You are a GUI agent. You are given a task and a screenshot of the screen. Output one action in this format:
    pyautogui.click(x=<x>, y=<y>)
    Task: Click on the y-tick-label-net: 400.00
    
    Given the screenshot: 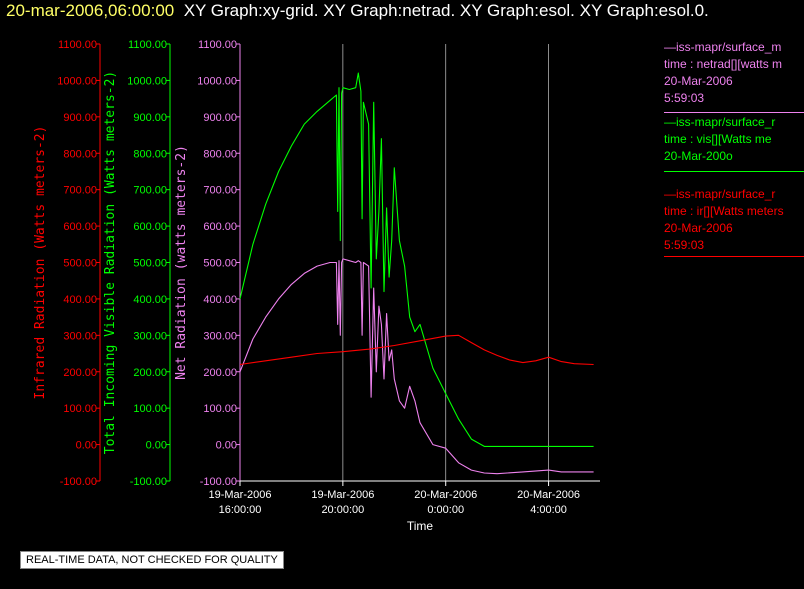 What is the action you would take?
    pyautogui.click(x=220, y=300)
    